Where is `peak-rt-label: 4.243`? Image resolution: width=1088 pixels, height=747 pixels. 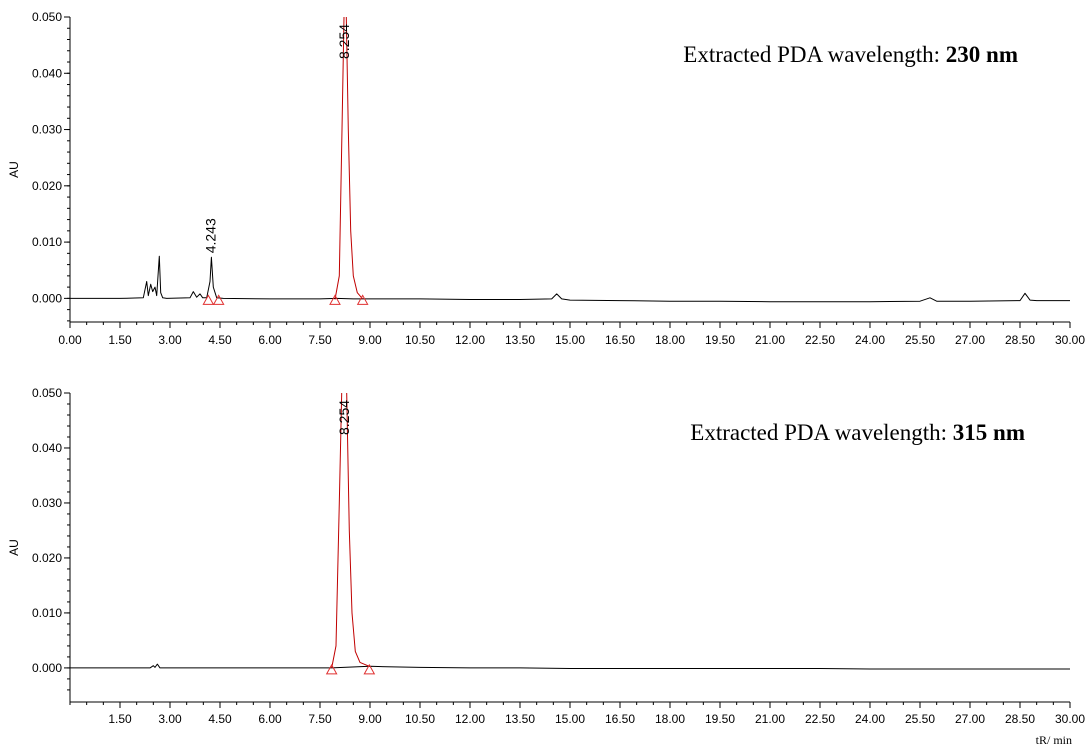
peak-rt-label: 4.243 is located at coordinates (210, 235).